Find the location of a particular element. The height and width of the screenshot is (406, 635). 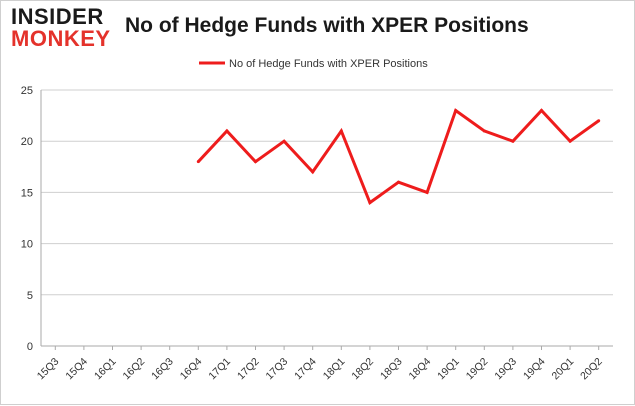

x-tick-label: 19Q4 is located at coordinates (534, 369).